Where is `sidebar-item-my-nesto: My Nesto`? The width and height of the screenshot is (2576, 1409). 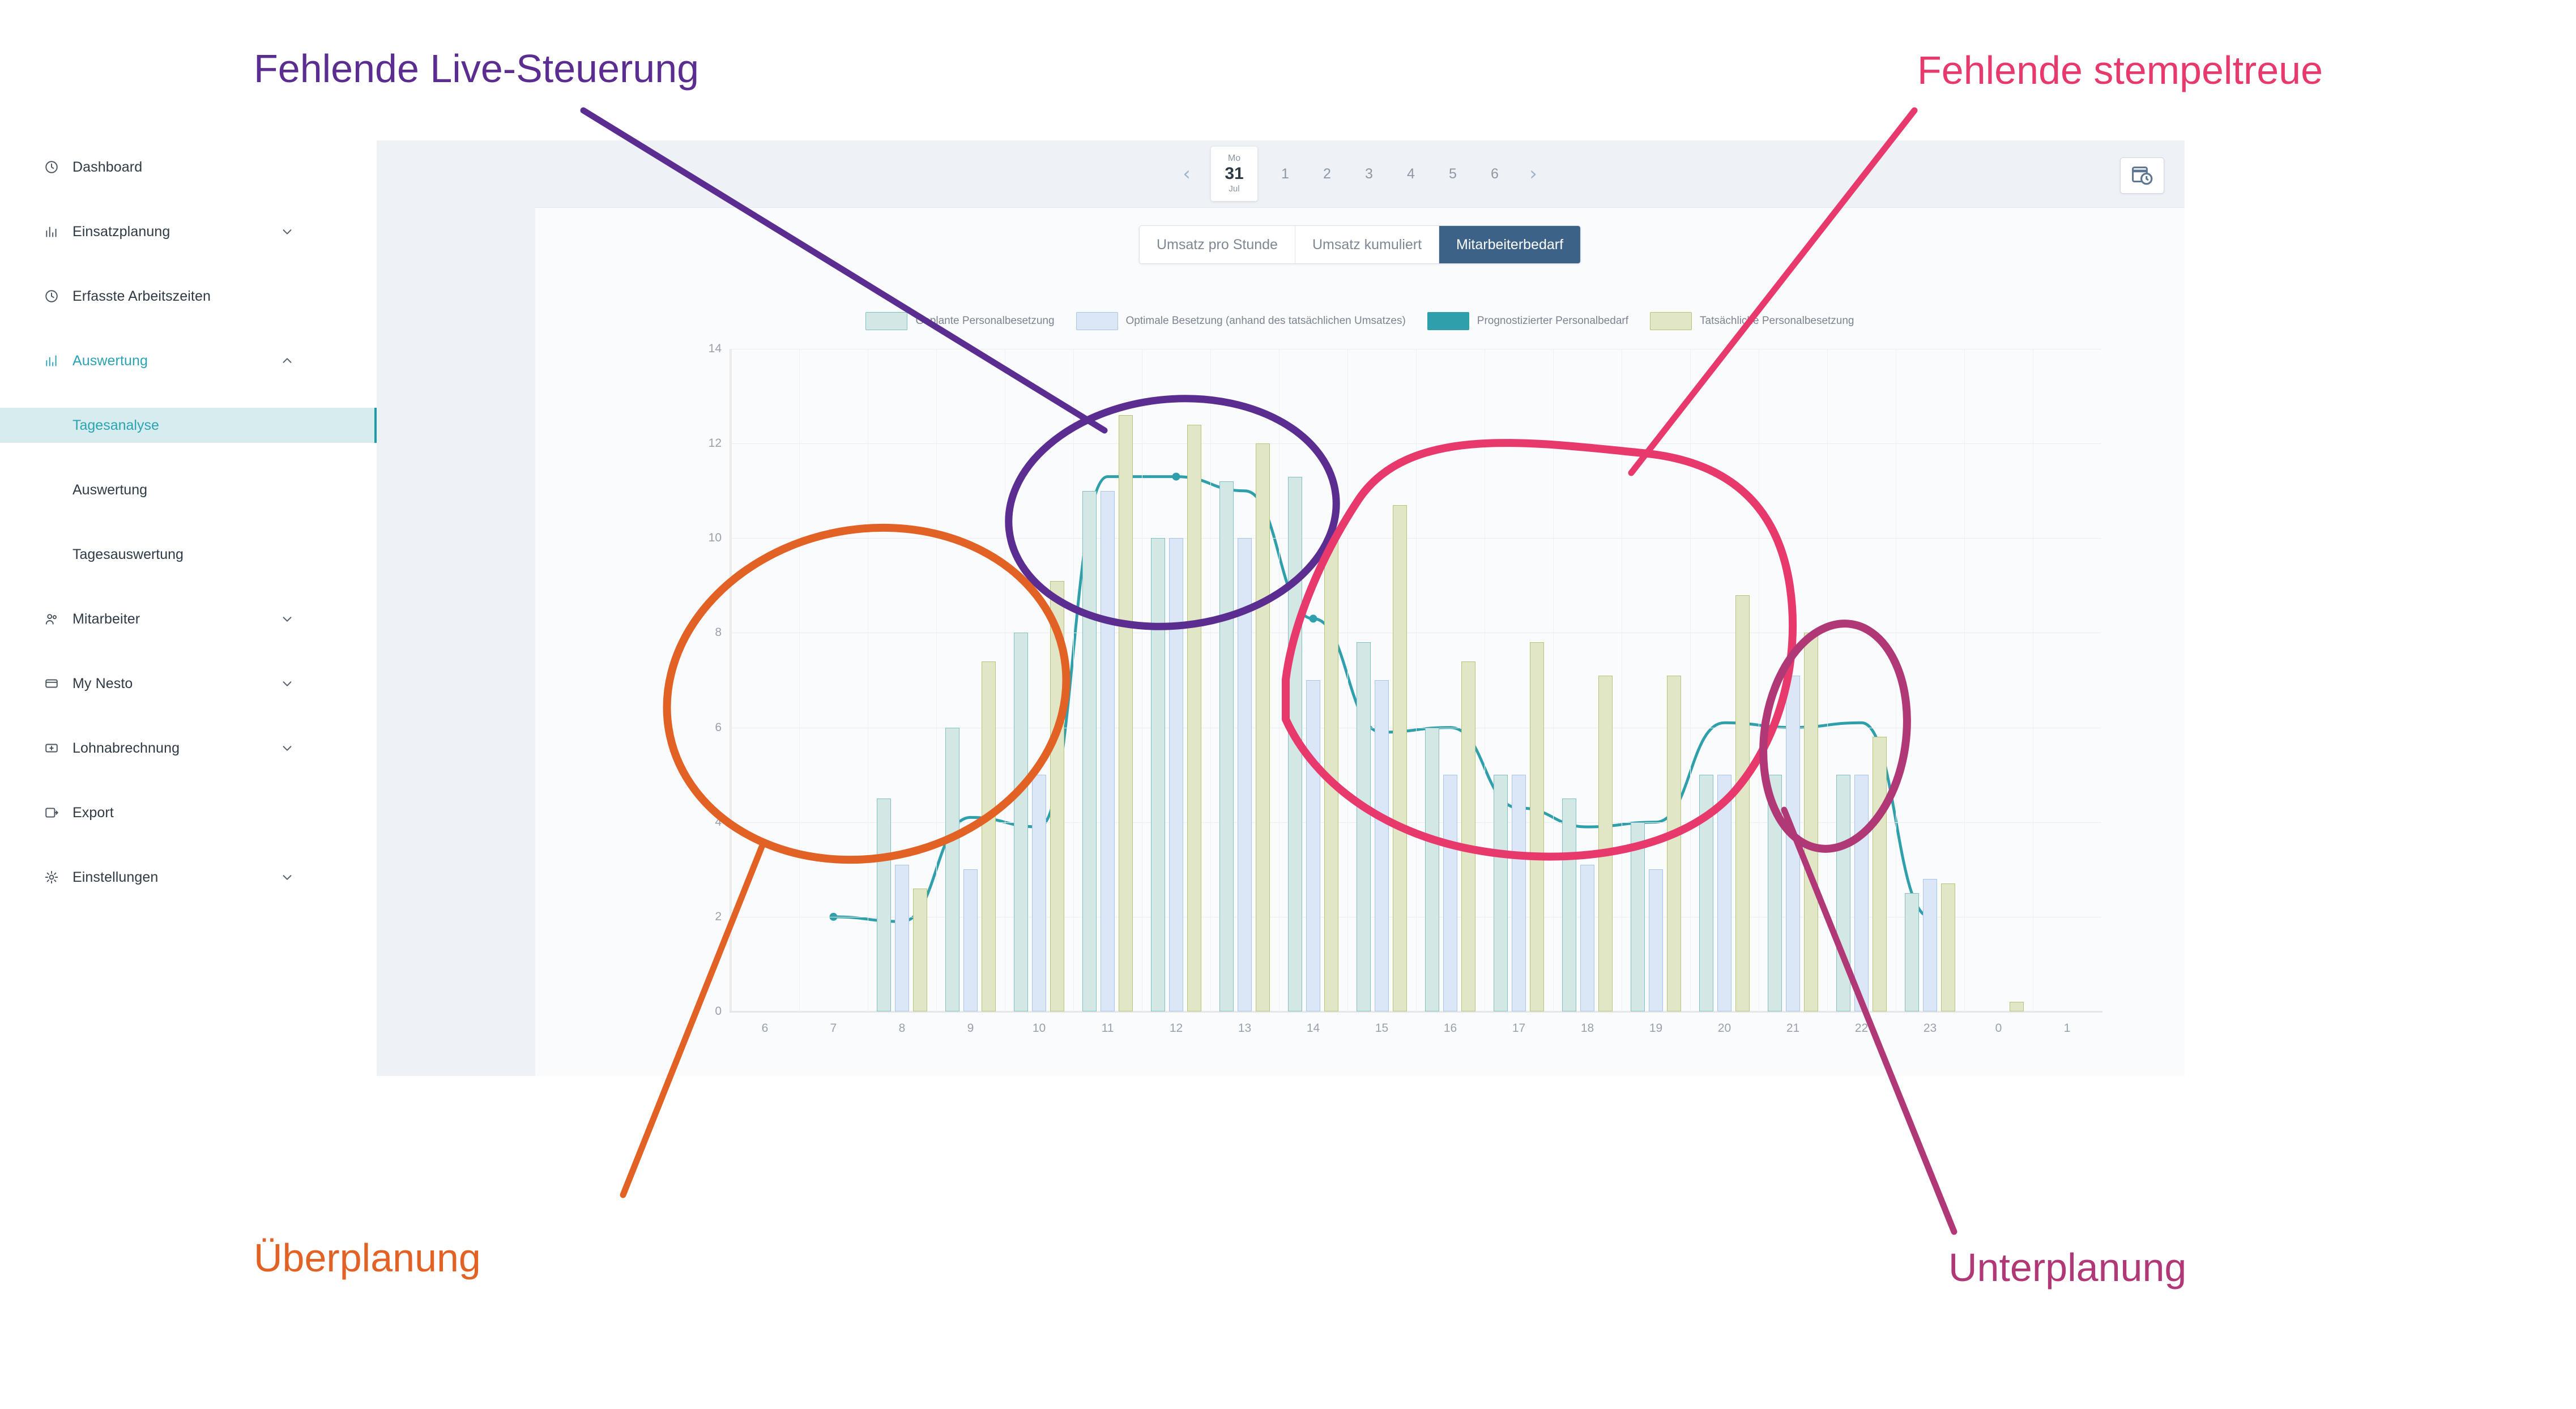 sidebar-item-my-nesto: My Nesto is located at coordinates (204, 683).